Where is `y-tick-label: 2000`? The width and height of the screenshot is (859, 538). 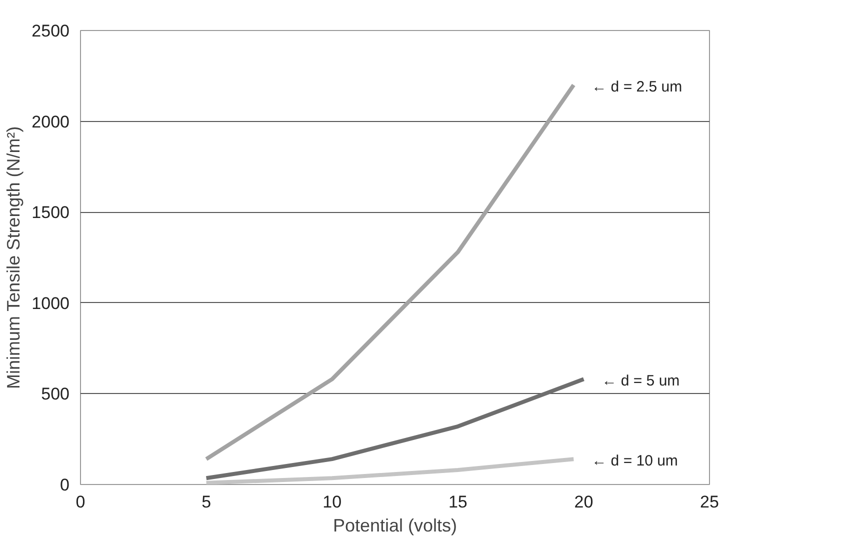 y-tick-label: 2000 is located at coordinates (51, 122).